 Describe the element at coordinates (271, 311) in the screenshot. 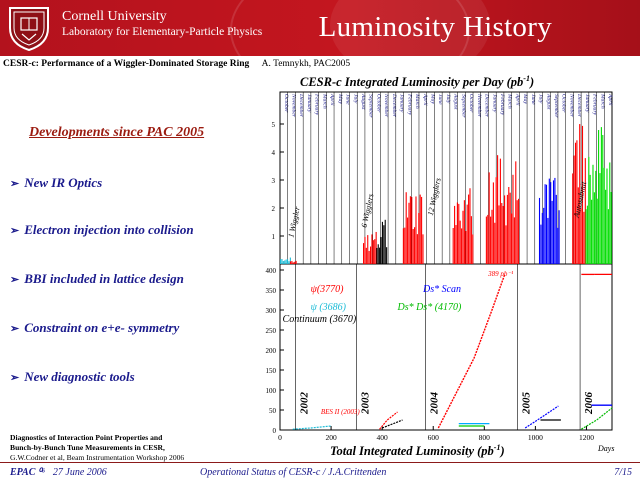

I see `bottom-y-tick-label: 300` at that location.